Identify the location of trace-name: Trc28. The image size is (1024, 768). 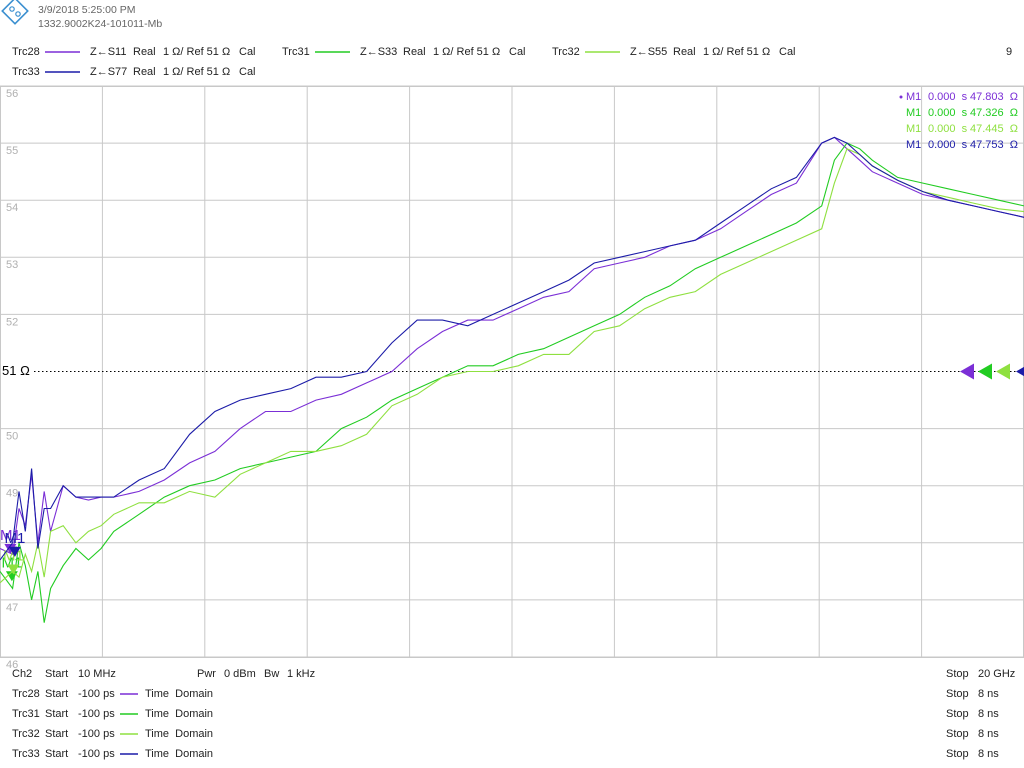
(26, 52).